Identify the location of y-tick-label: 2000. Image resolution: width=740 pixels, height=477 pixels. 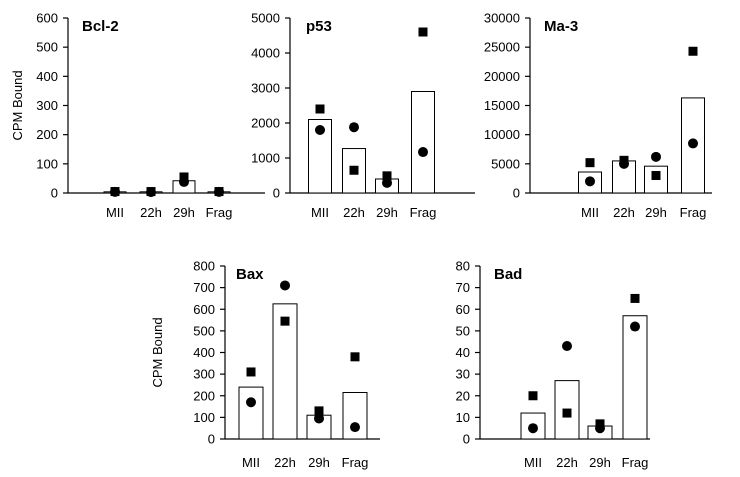
(265, 123).